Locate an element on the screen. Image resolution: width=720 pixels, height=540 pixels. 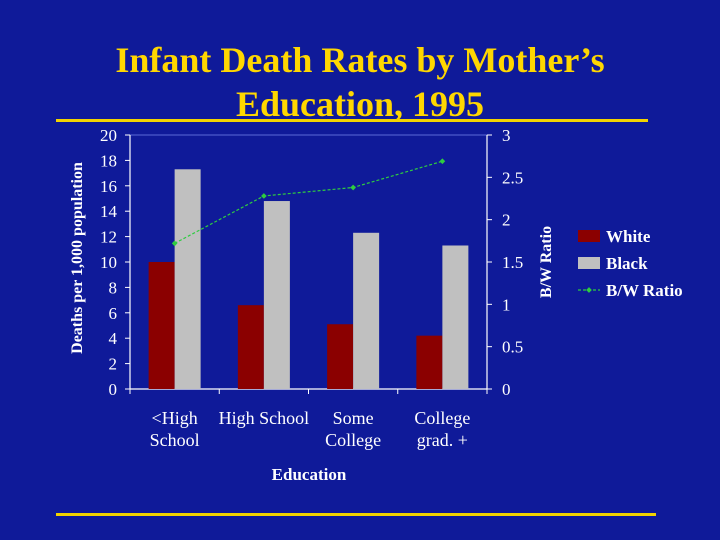
y-tick-label: 6 is located at coordinates (113, 313).